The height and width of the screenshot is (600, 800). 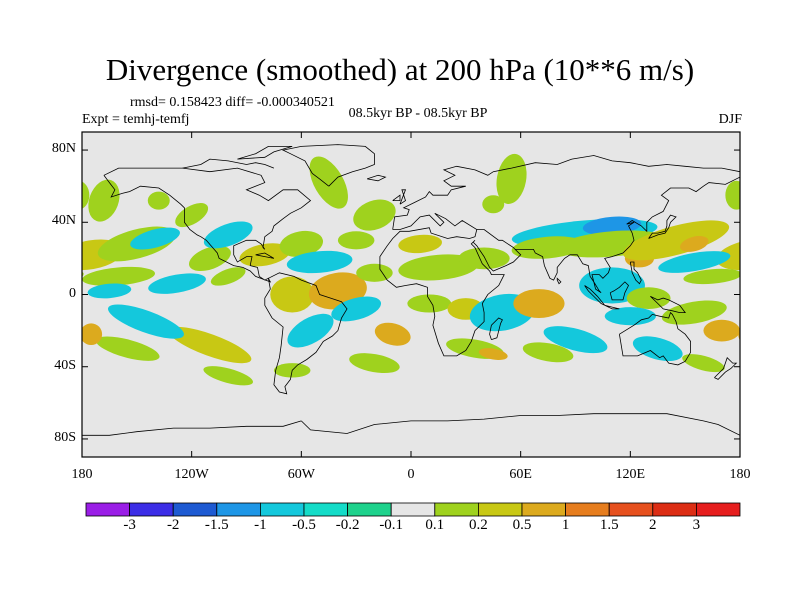 I want to click on period-label: 08.5kyr BP - 08.5kyr BP, so click(x=418, y=113).